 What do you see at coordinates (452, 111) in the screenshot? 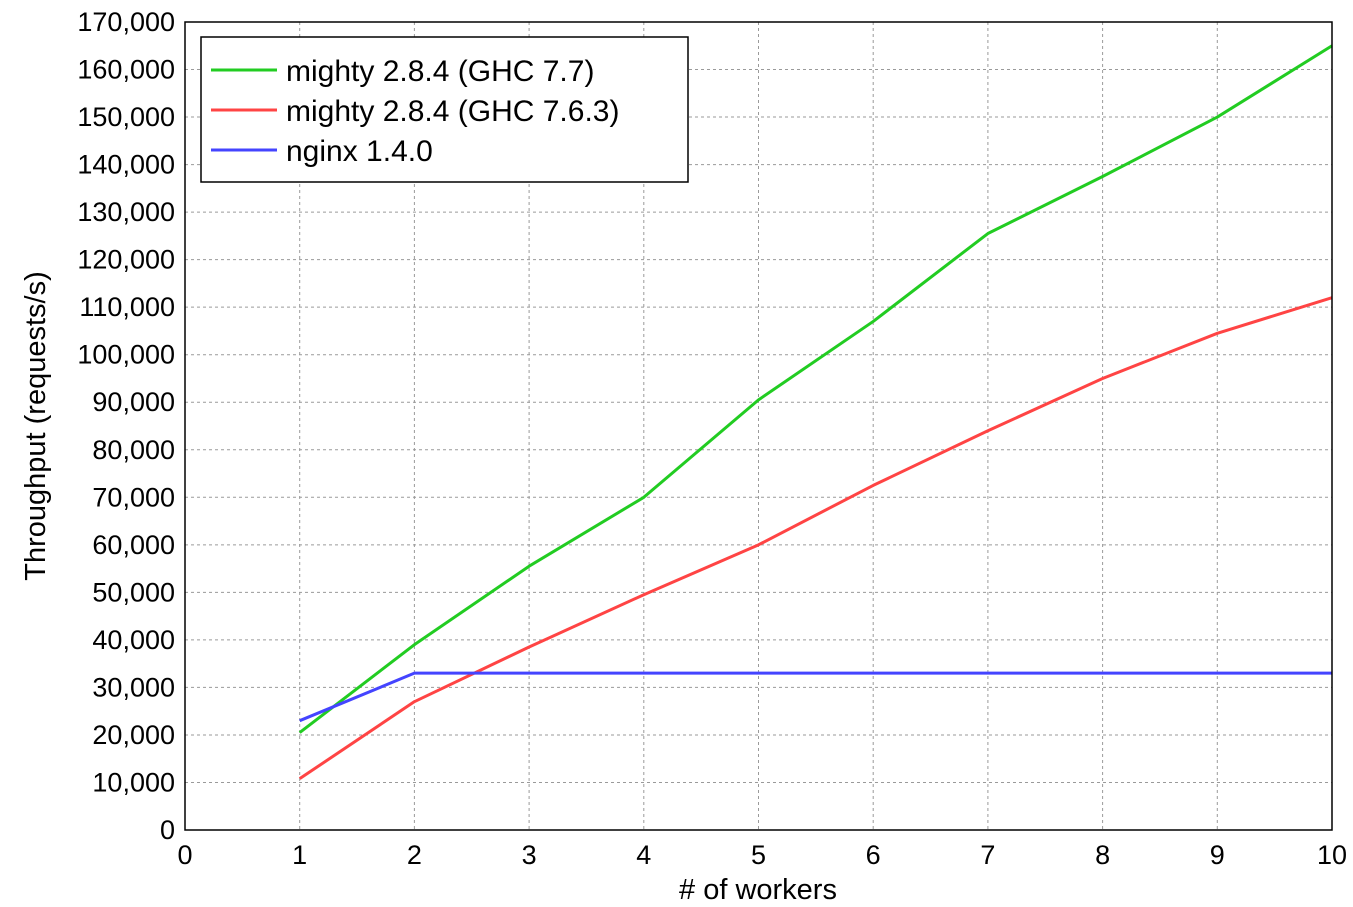
I see `legend-label-mighty-ghc763: mighty 2.8.4 (GHC 7.6.3)` at bounding box center [452, 111].